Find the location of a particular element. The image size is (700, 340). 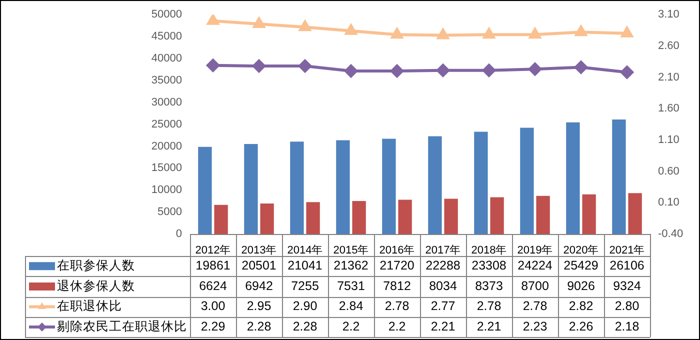

data-label: 2.26 is located at coordinates (581, 327).